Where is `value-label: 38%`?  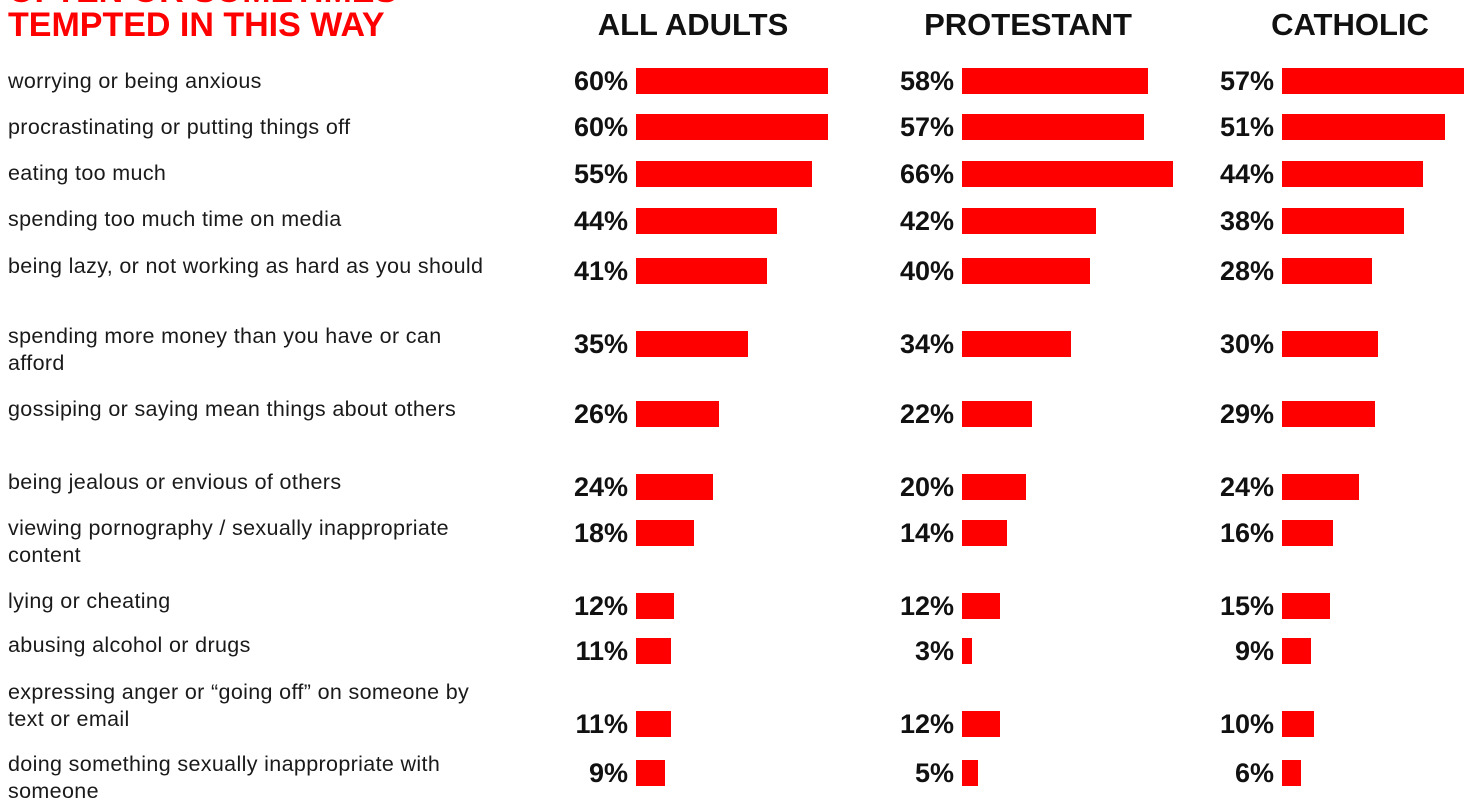
value-label: 38% is located at coordinates (1246, 221).